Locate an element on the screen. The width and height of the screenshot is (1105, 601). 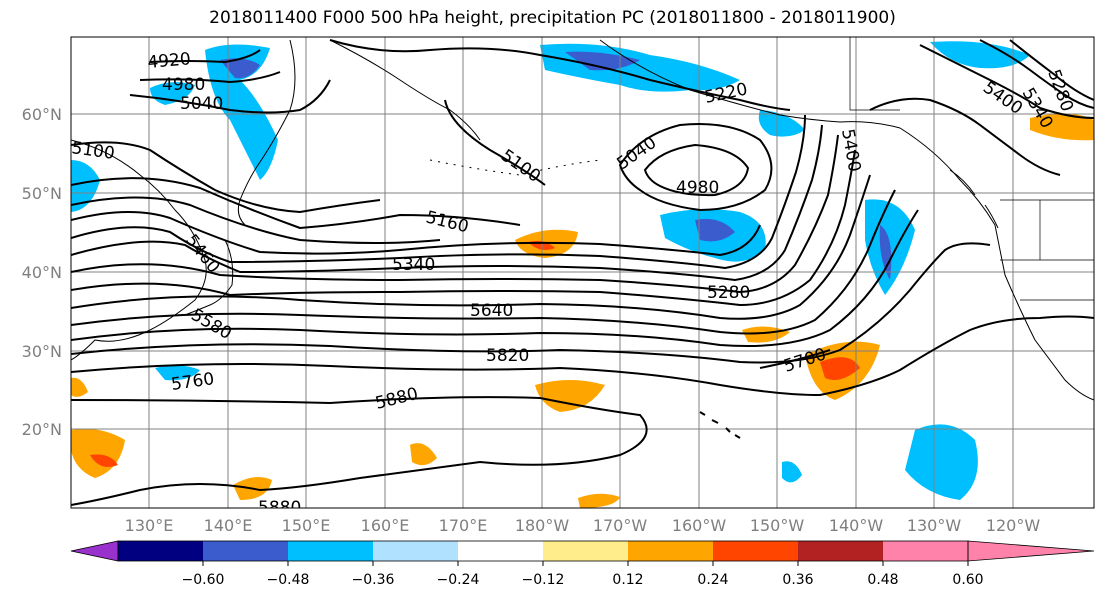
lat-label: 30°N is located at coordinates (42, 351).